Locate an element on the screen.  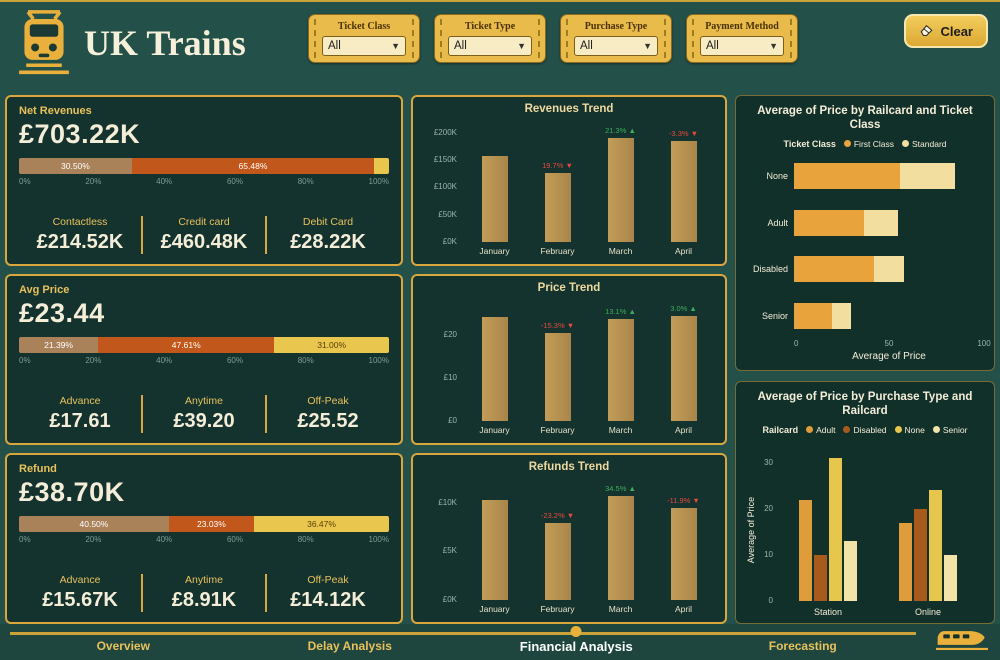
legend-item: Standard is located at coordinates (924, 144).